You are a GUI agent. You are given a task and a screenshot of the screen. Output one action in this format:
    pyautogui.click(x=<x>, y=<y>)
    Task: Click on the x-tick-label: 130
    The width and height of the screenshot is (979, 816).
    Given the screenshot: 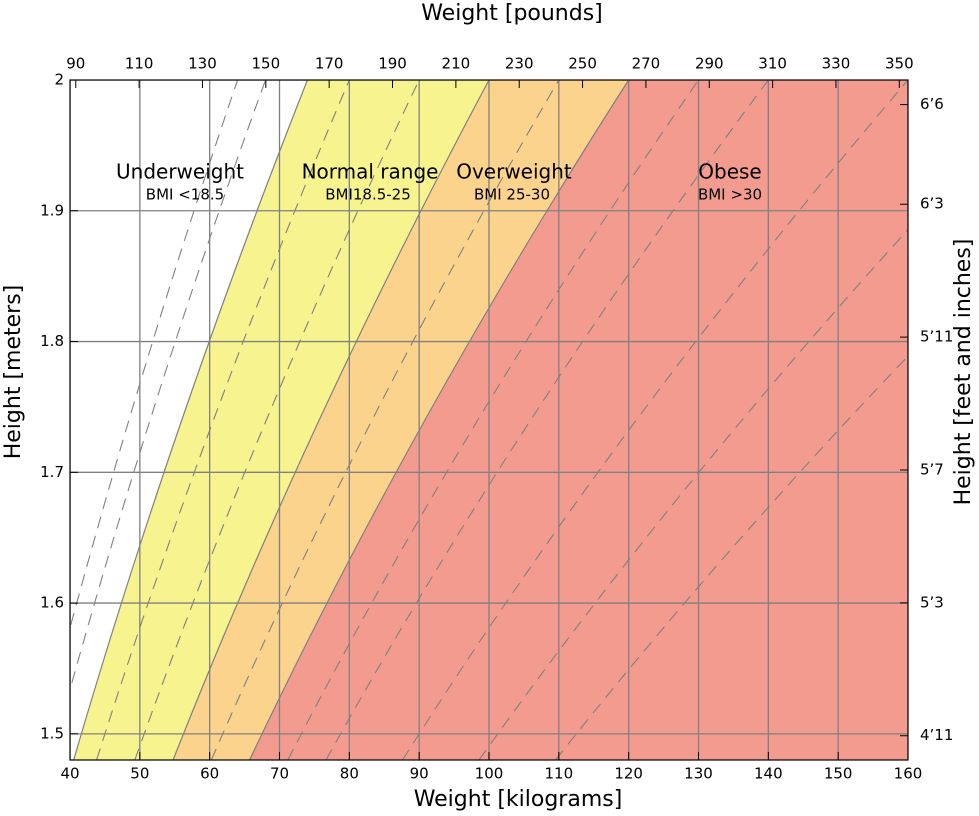 What is the action you would take?
    pyautogui.click(x=698, y=774)
    